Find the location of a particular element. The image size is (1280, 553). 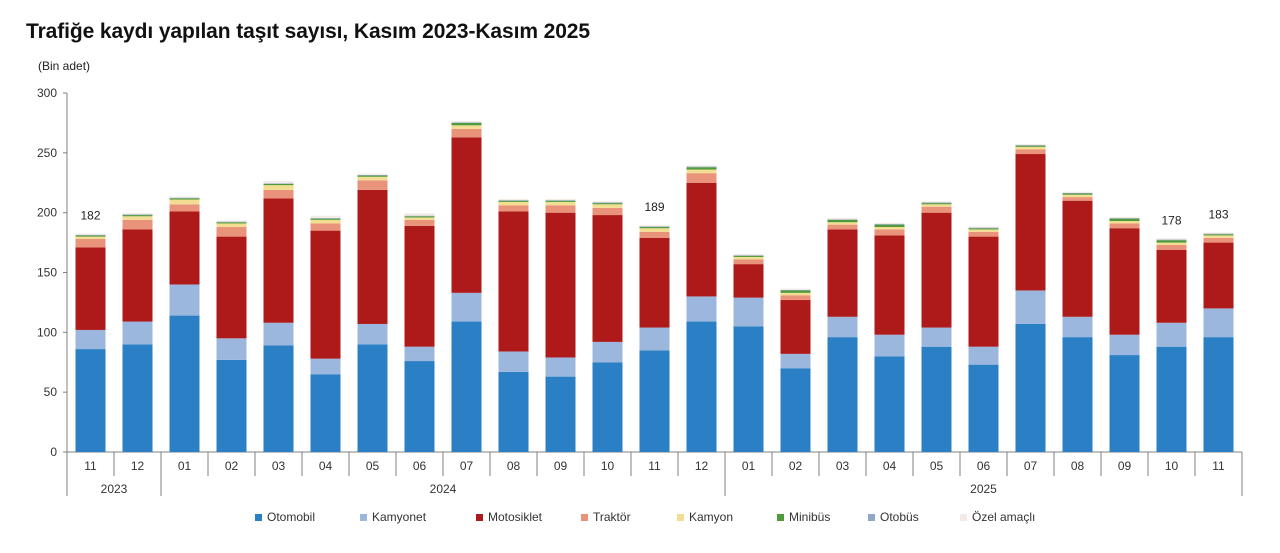

y-tick-label: 100 is located at coordinates (47, 332).